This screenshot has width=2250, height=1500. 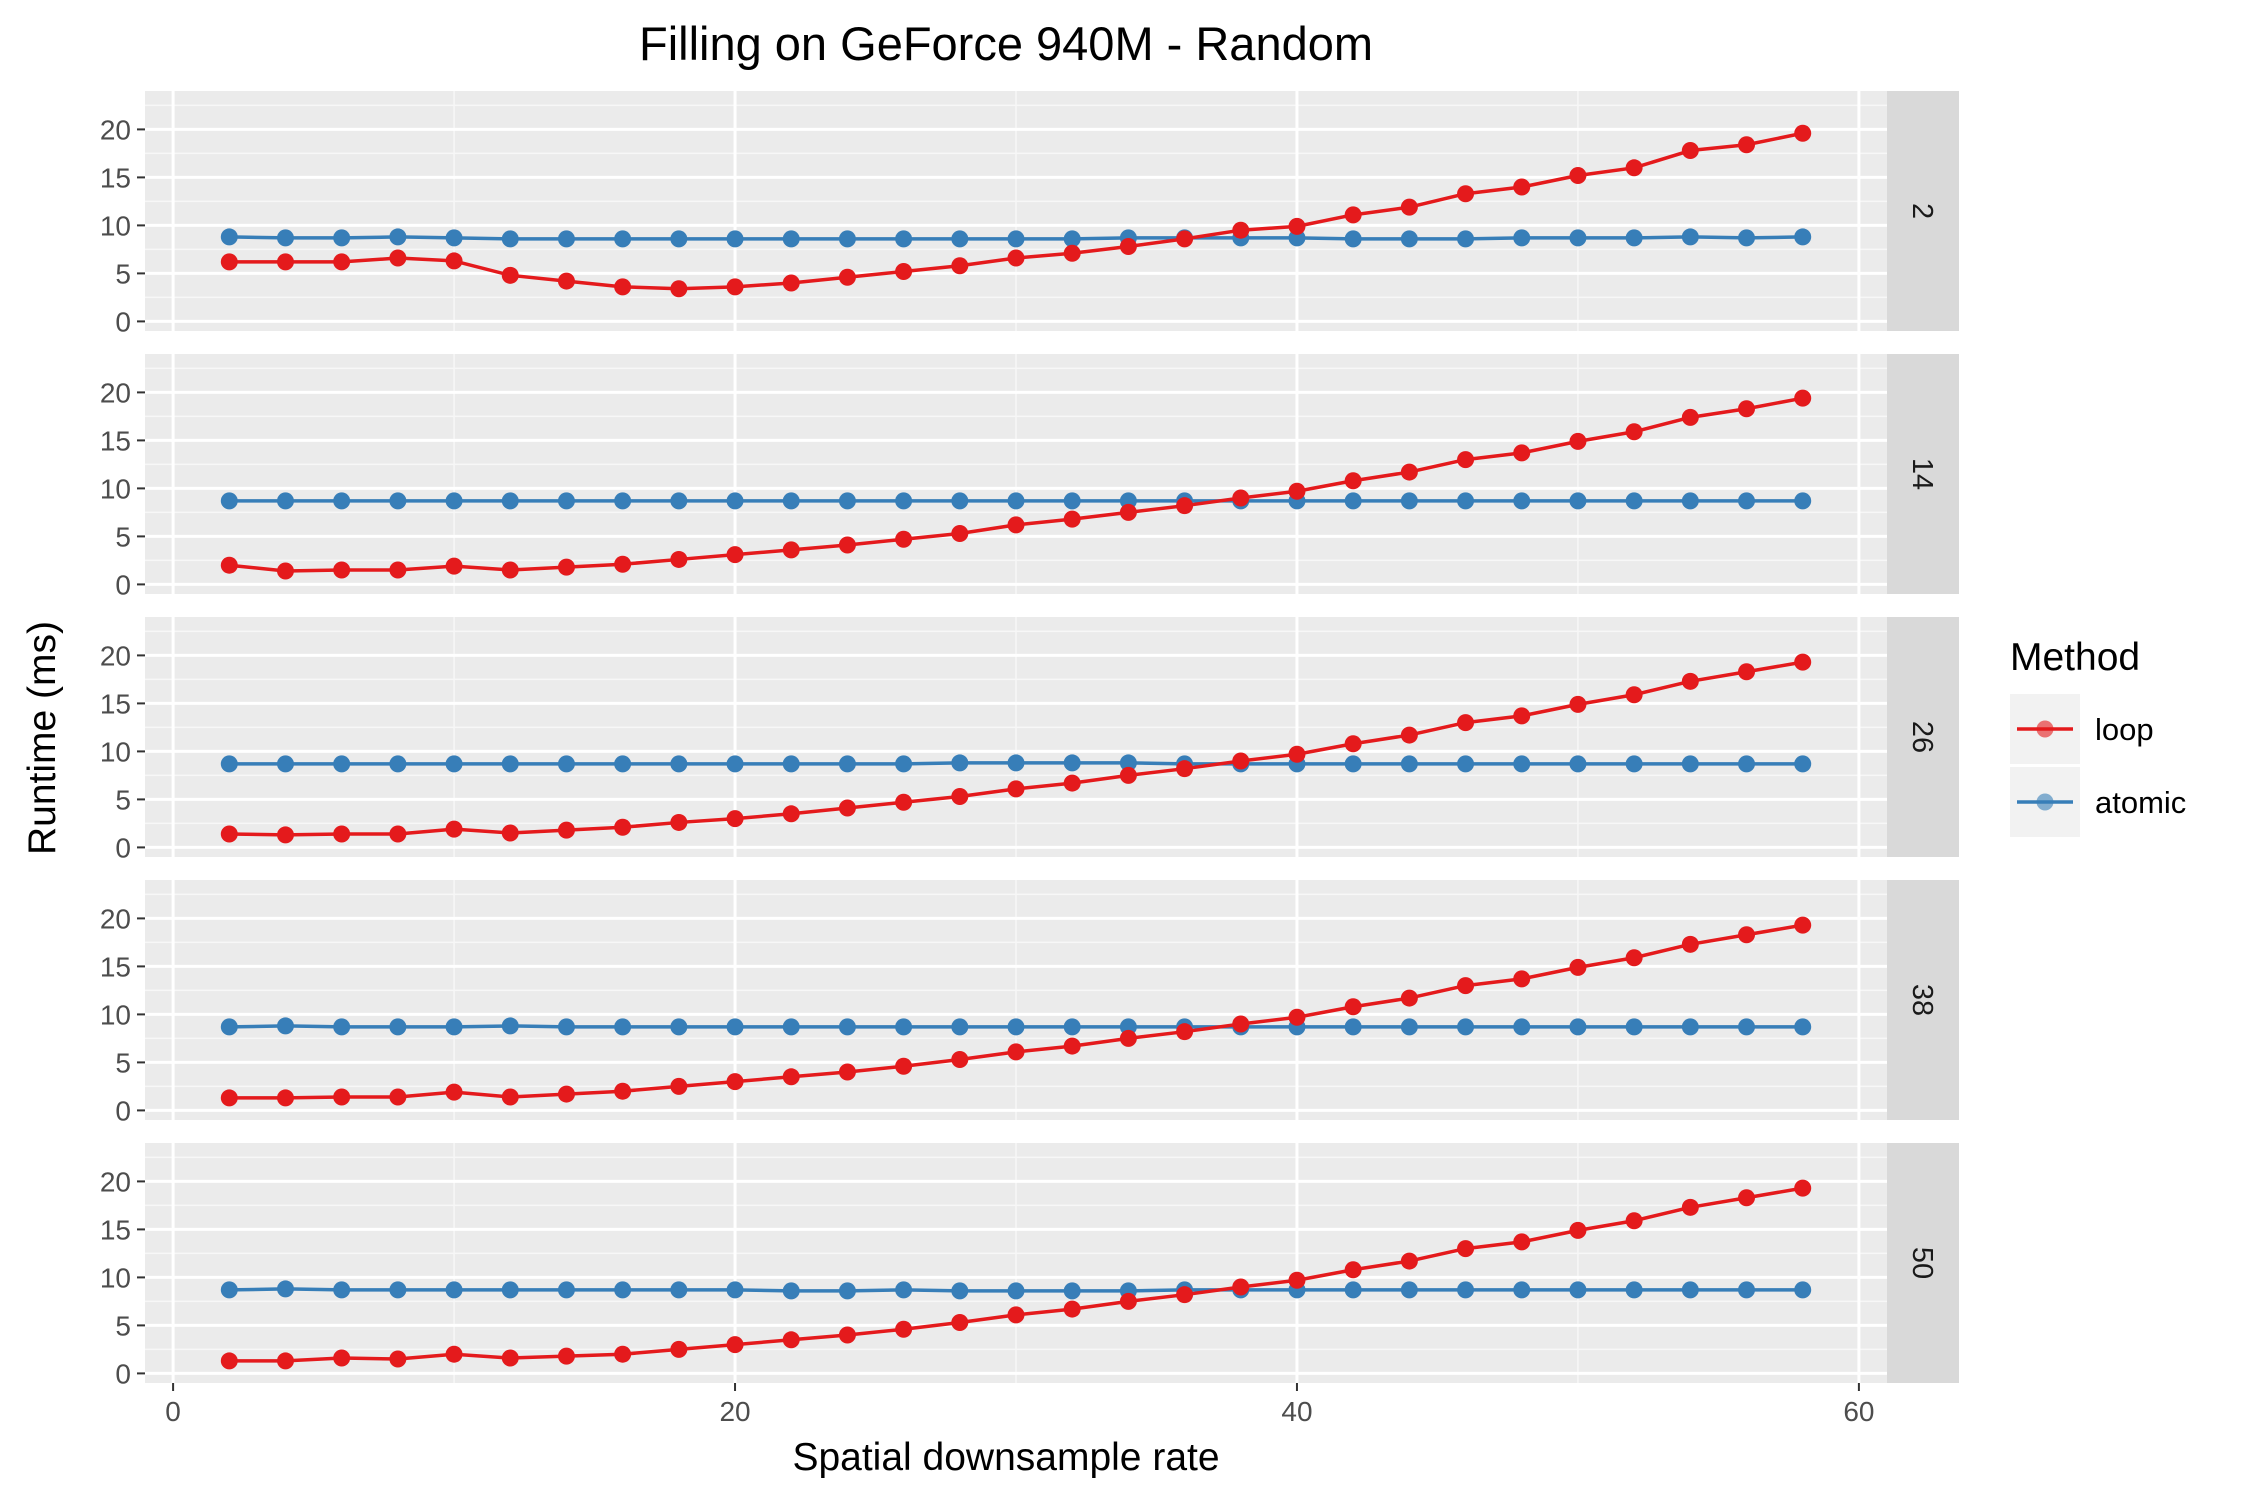 I want to click on x-tick-label: 40, so click(x=1296, y=1411).